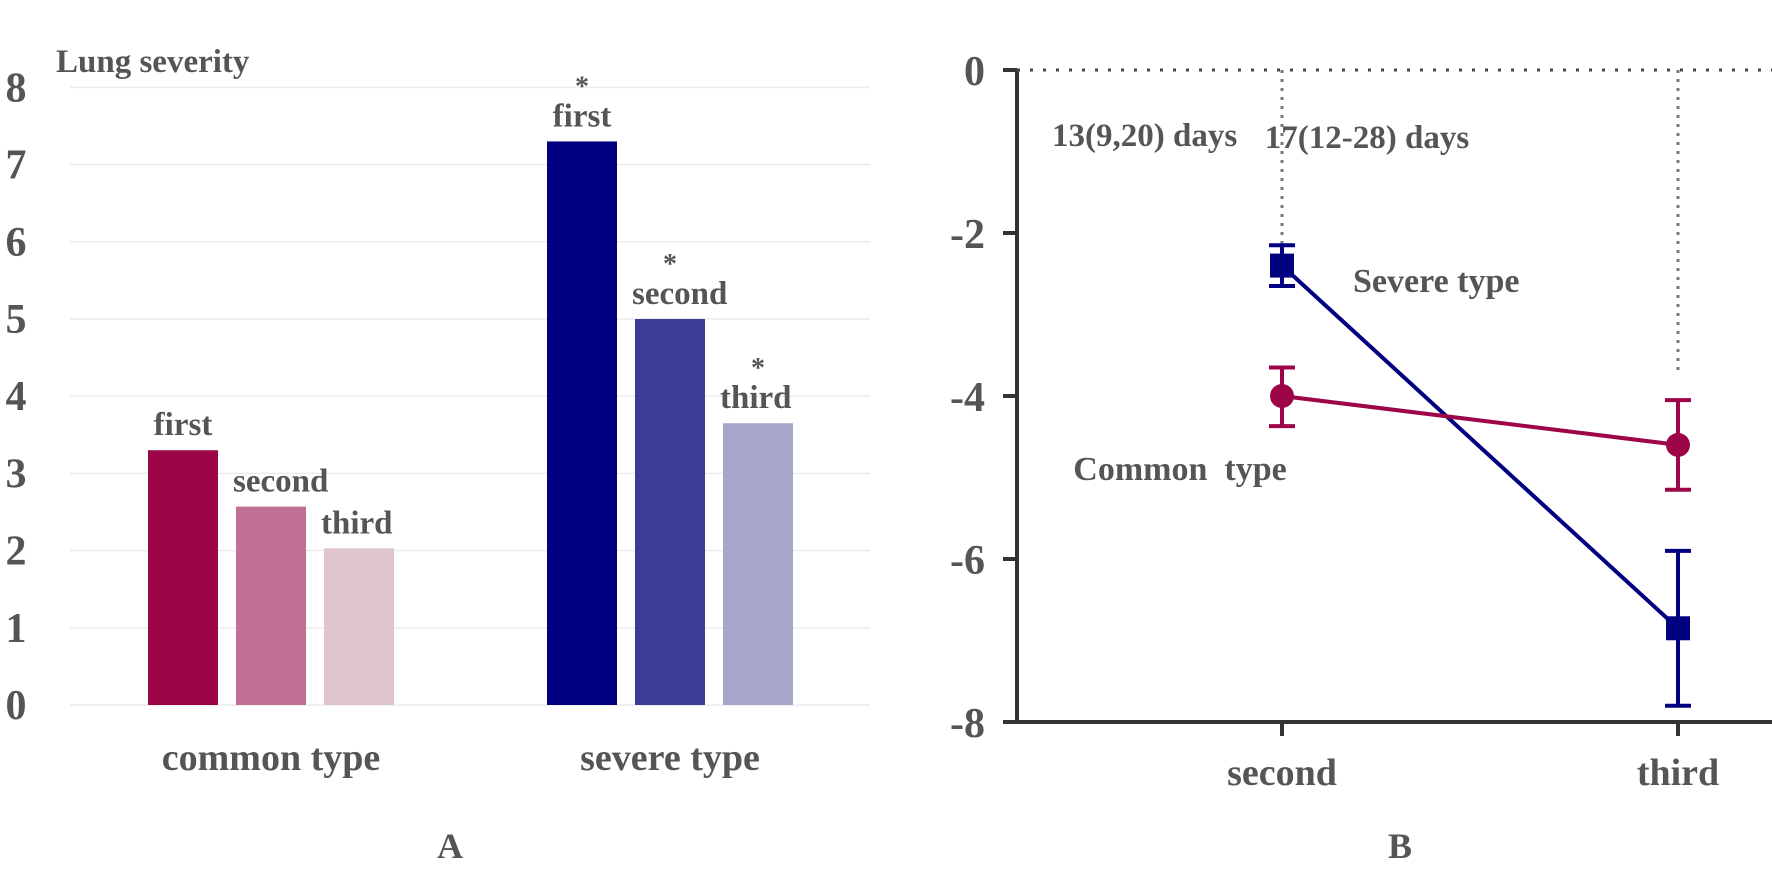 The image size is (1772, 896). What do you see at coordinates (967, 561) in the screenshot?
I see `panel-b-y-tick-label: -6` at bounding box center [967, 561].